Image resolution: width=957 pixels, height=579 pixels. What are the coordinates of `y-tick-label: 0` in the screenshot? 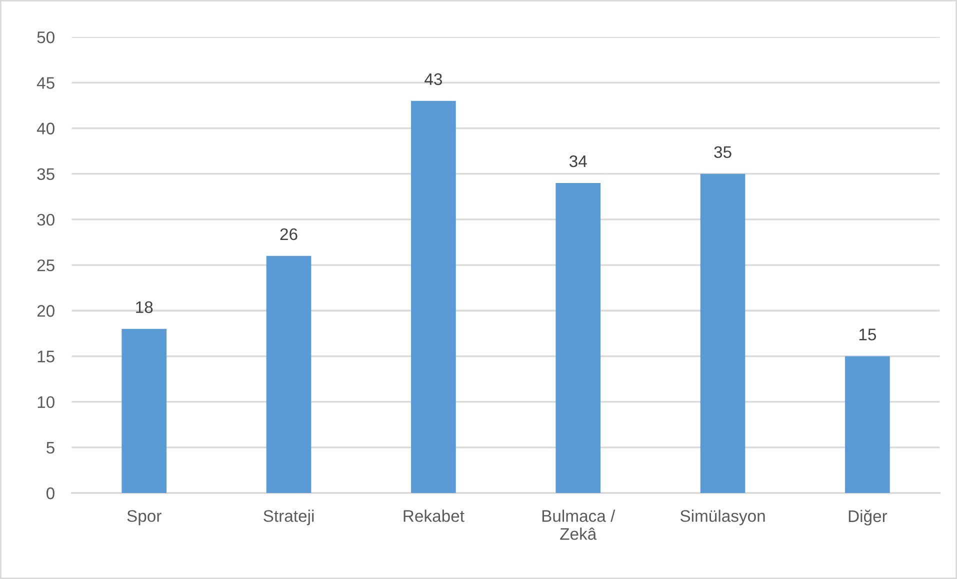 It's located at (50, 493).